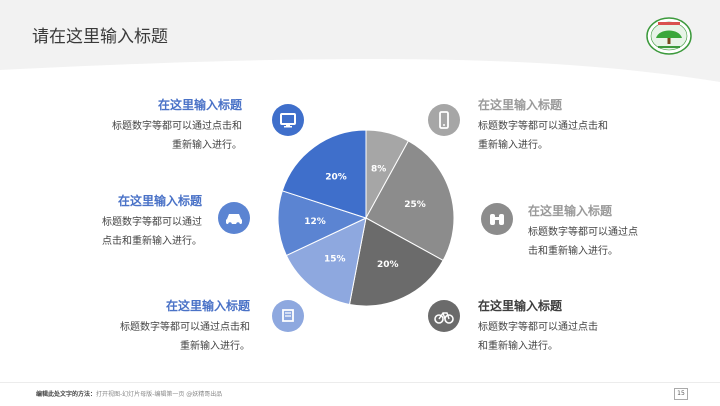 This screenshot has width=720, height=406. I want to click on phone-icon, so click(444, 120).